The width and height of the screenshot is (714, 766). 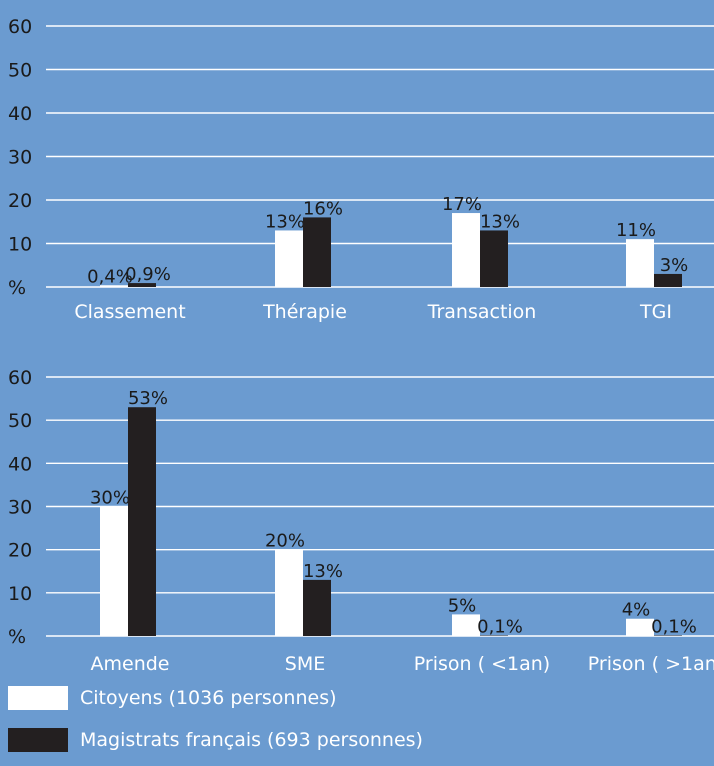 What do you see at coordinates (17, 288) in the screenshot?
I see `y-tick-label-1-0: %` at bounding box center [17, 288].